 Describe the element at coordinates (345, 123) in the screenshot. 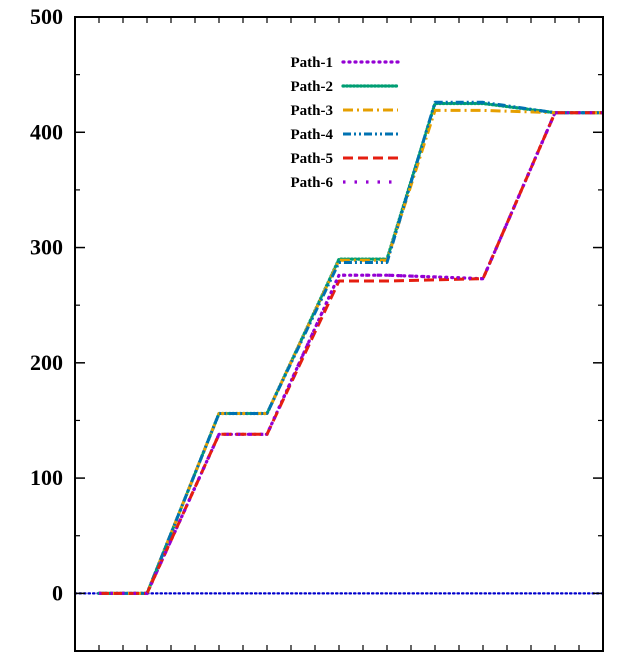

I see `legend: Path-1 Path-2 Path-3 Path-4 Path-5 Path-6` at that location.